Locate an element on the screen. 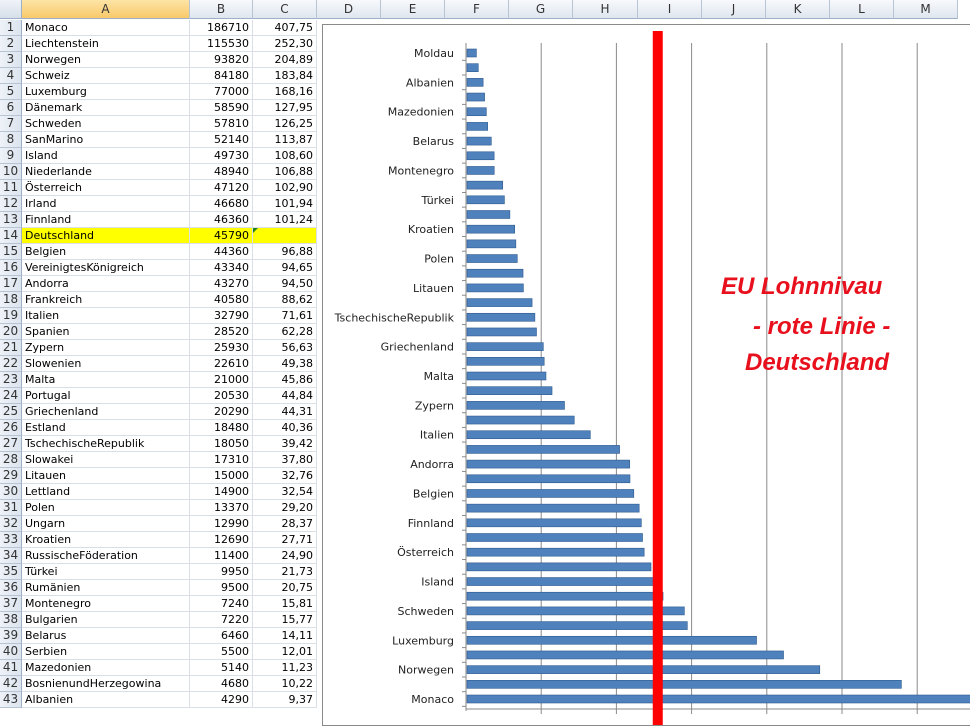  row-header: 38 is located at coordinates (11, 620).